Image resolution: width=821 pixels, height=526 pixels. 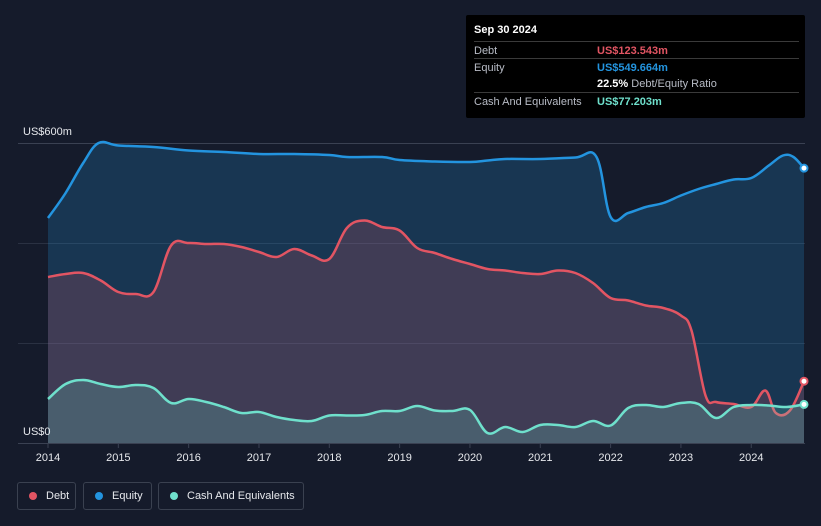 I want to click on legend-debt-label: Debt, so click(x=58, y=496).